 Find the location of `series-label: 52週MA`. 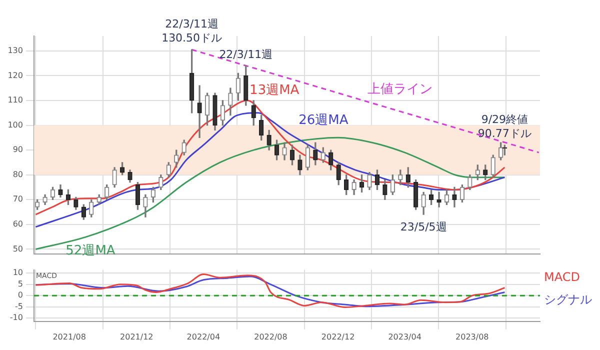

series-label: 52週MA is located at coordinates (91, 251).